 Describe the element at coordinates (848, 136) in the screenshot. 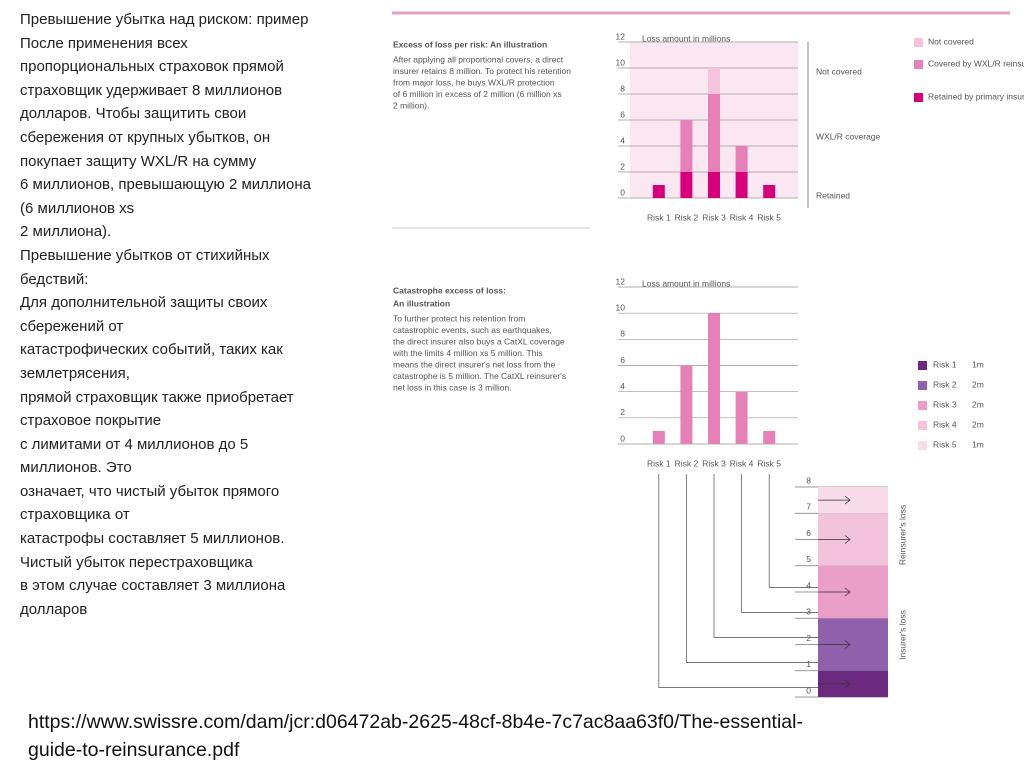

I see `band-label: WXL/R coverage` at that location.